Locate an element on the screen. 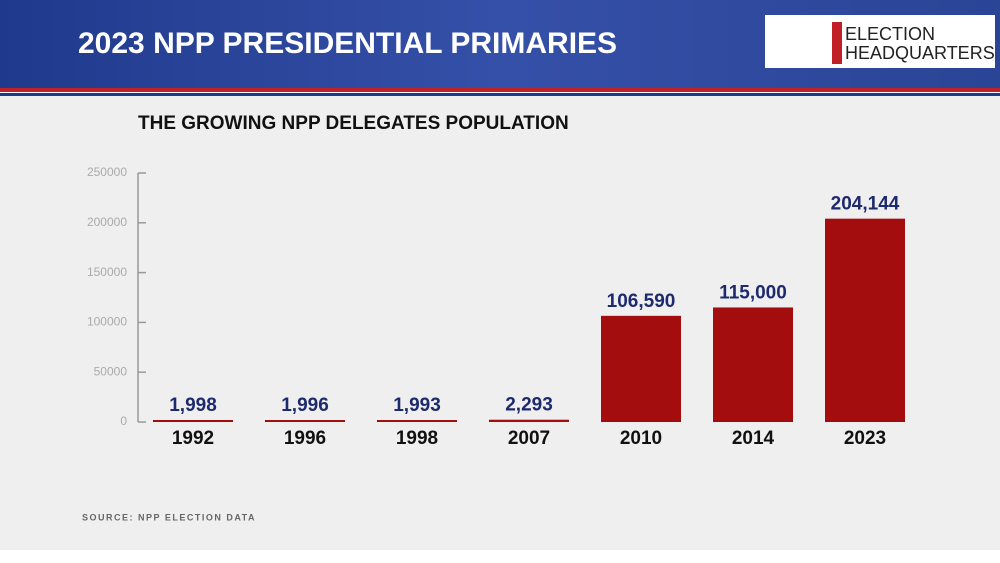 Image resolution: width=1000 pixels, height=563 pixels. value-label: 2,293 is located at coordinates (529, 405).